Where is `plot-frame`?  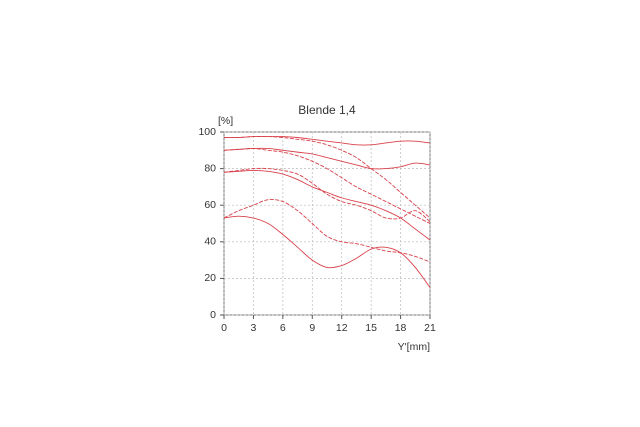 plot-frame is located at coordinates (327, 223).